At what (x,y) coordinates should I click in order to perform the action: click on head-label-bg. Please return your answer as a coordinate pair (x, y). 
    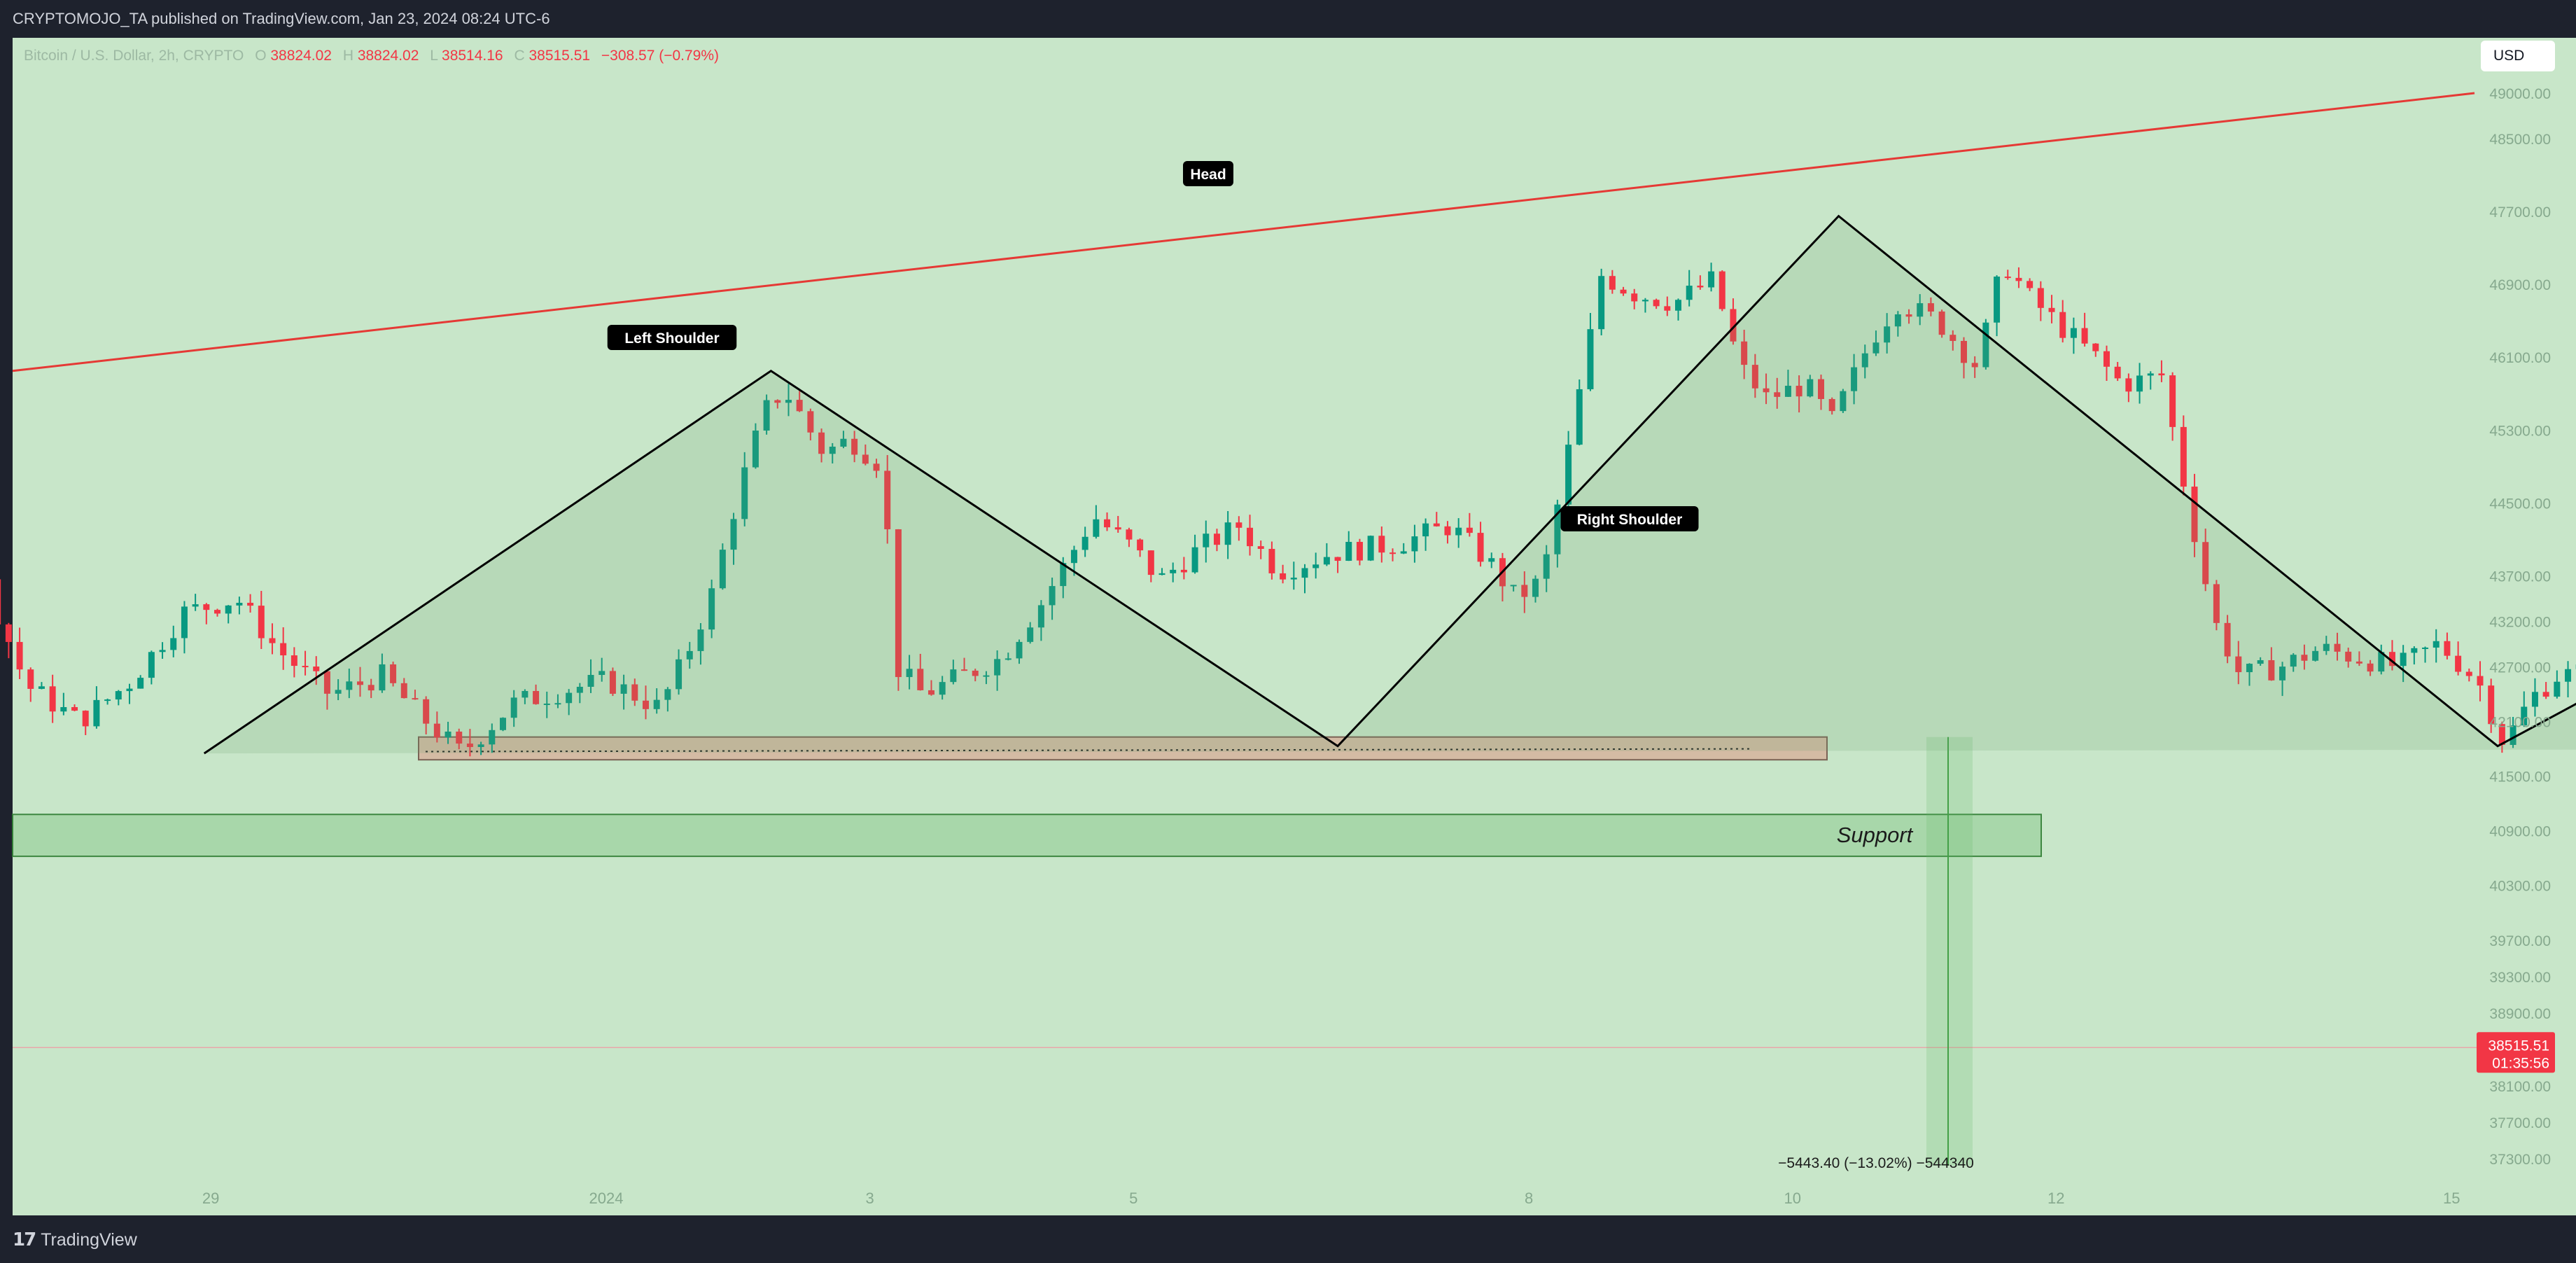
    Looking at the image, I should click on (1208, 173).